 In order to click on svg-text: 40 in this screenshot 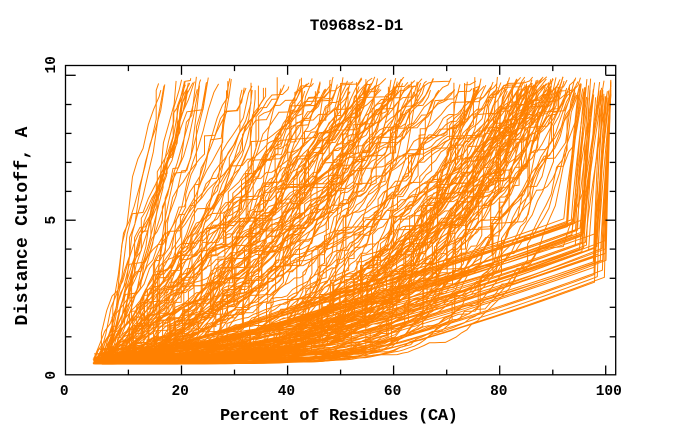, I will do `click(286, 392)`.